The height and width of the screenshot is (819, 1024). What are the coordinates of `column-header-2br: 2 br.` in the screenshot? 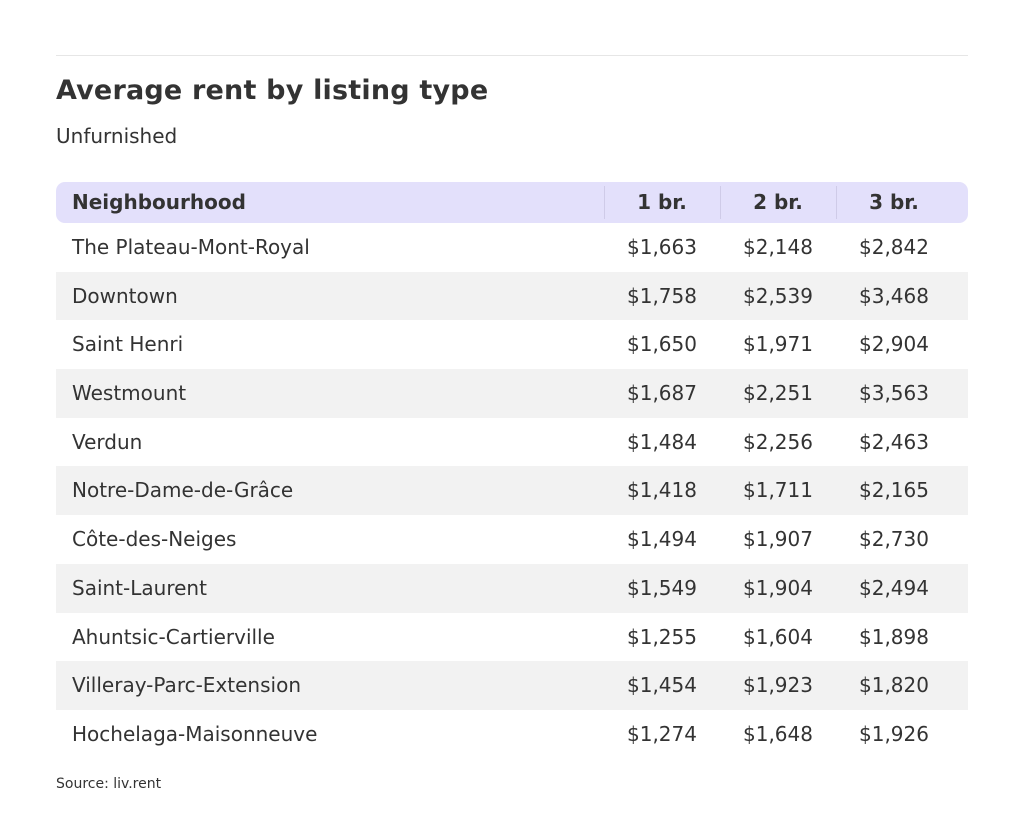 It's located at (778, 202).